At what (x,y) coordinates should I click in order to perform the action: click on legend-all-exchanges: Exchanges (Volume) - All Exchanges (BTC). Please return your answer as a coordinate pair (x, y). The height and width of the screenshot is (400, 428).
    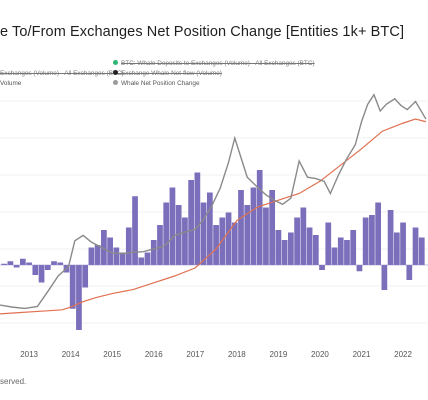
    Looking at the image, I should click on (62, 73).